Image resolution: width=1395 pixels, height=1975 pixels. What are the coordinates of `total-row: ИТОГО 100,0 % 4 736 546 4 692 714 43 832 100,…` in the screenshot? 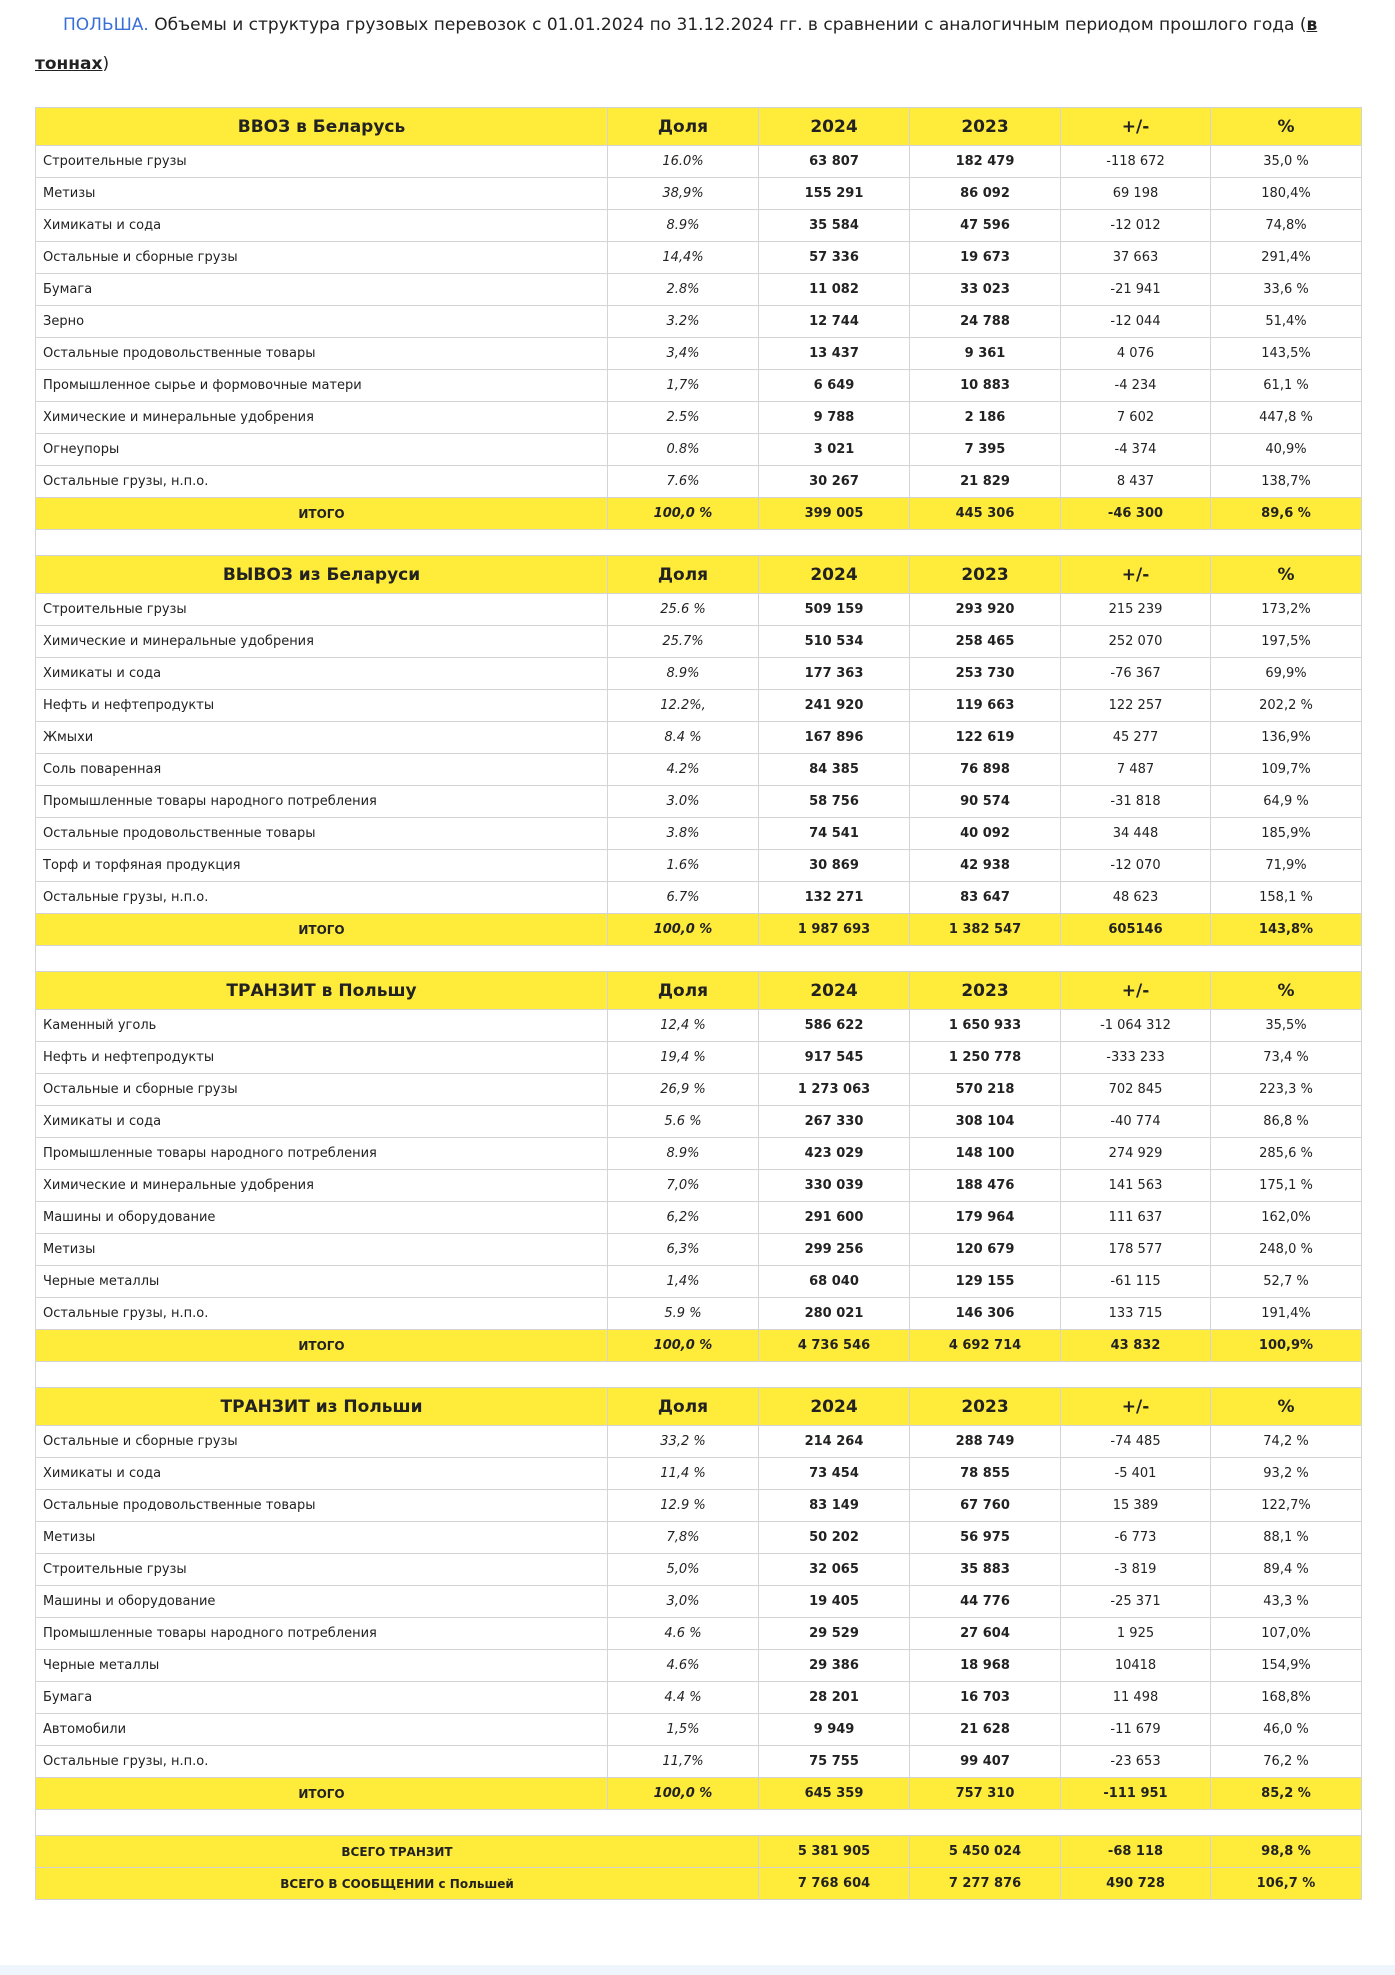 It's located at (698, 1345).